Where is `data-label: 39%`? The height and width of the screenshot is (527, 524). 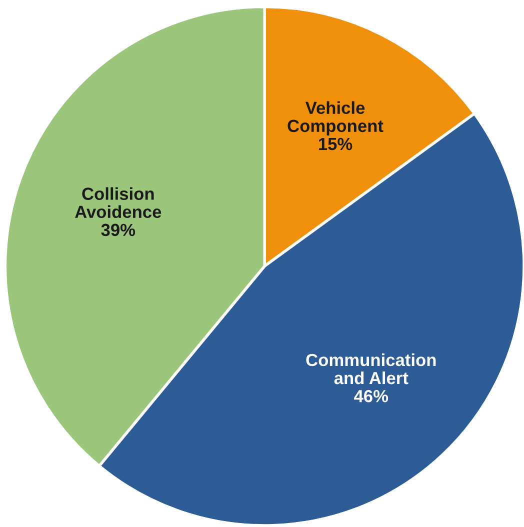
data-label: 39% is located at coordinates (118, 230).